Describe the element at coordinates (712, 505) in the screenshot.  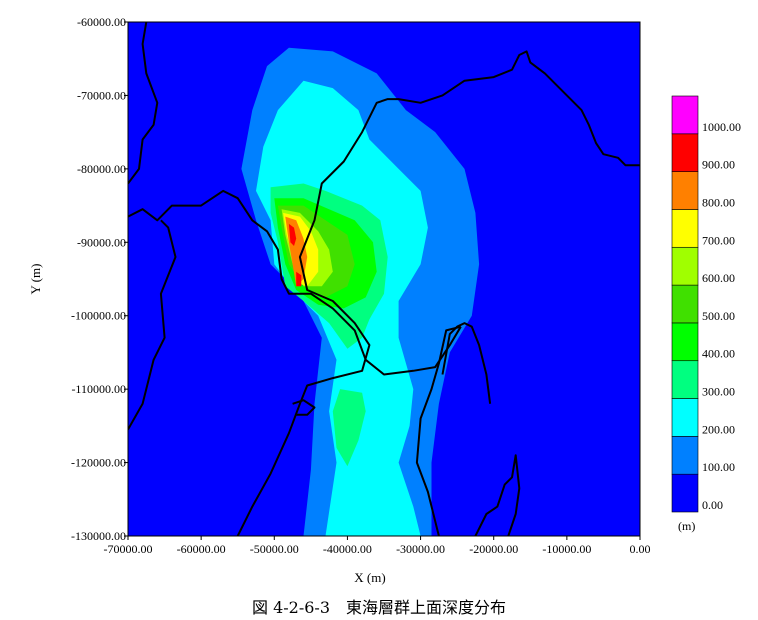
I see `colorbar-level-label: 0.00` at that location.